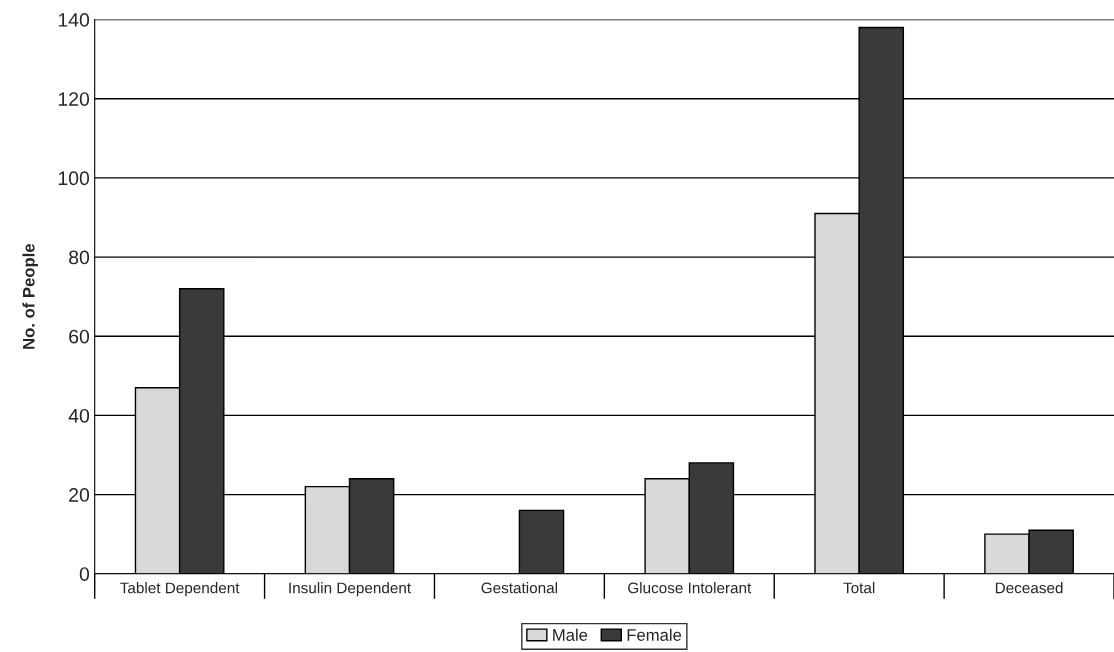  Describe the element at coordinates (79, 336) in the screenshot. I see `y-tick-label: 60` at that location.